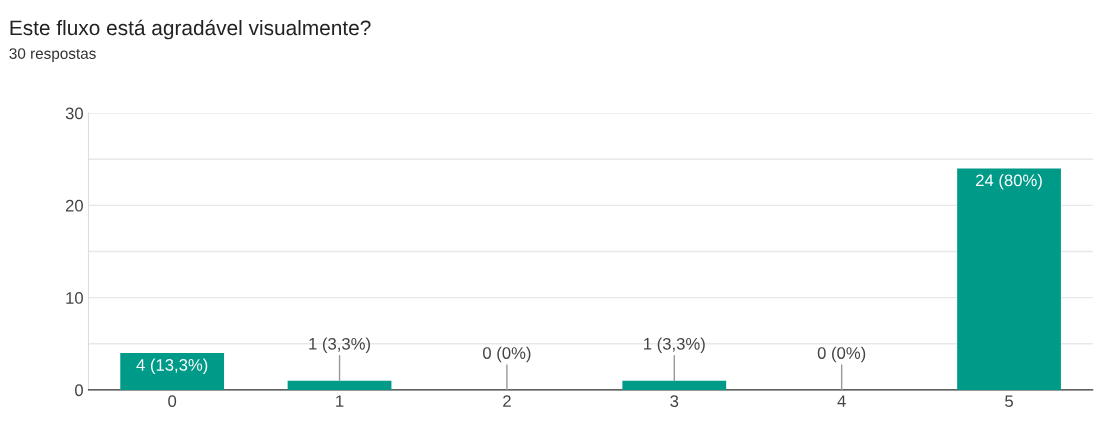  I want to click on x-tick-label: 3, so click(674, 401).